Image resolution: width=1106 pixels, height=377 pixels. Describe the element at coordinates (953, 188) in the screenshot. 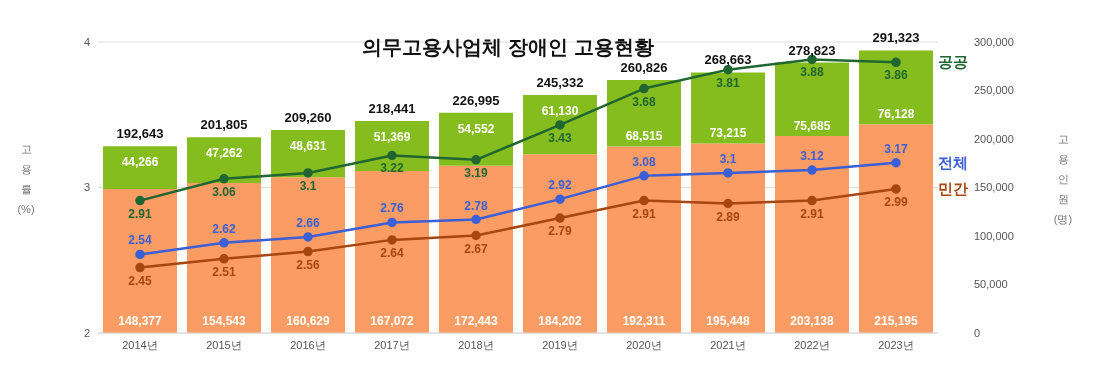

I see `text: 민간` at that location.